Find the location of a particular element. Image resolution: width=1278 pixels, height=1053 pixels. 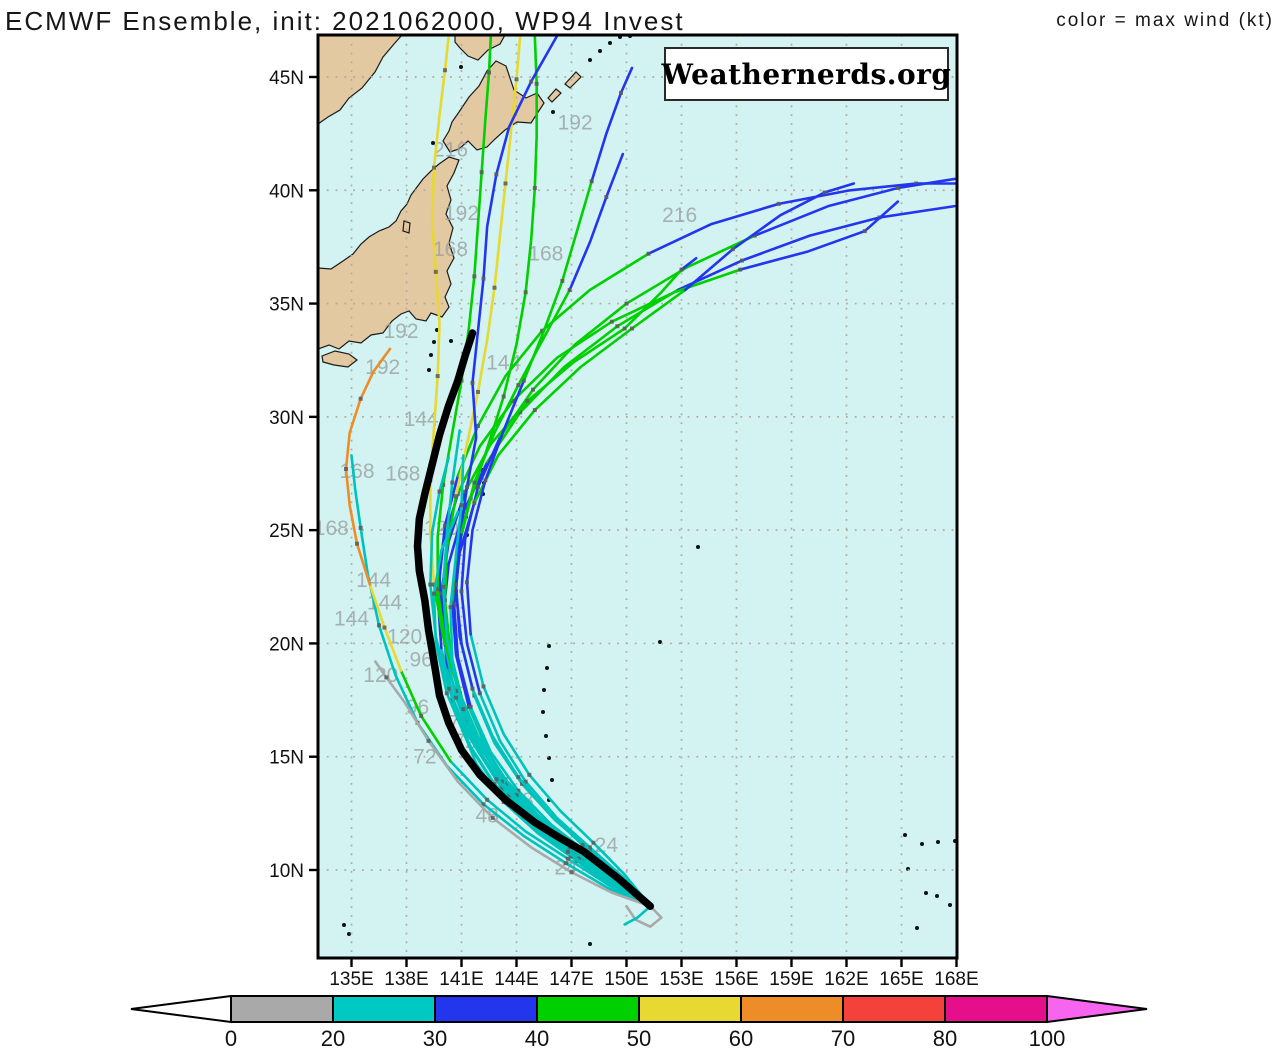

colorbar-label: 80 is located at coordinates (945, 1038).